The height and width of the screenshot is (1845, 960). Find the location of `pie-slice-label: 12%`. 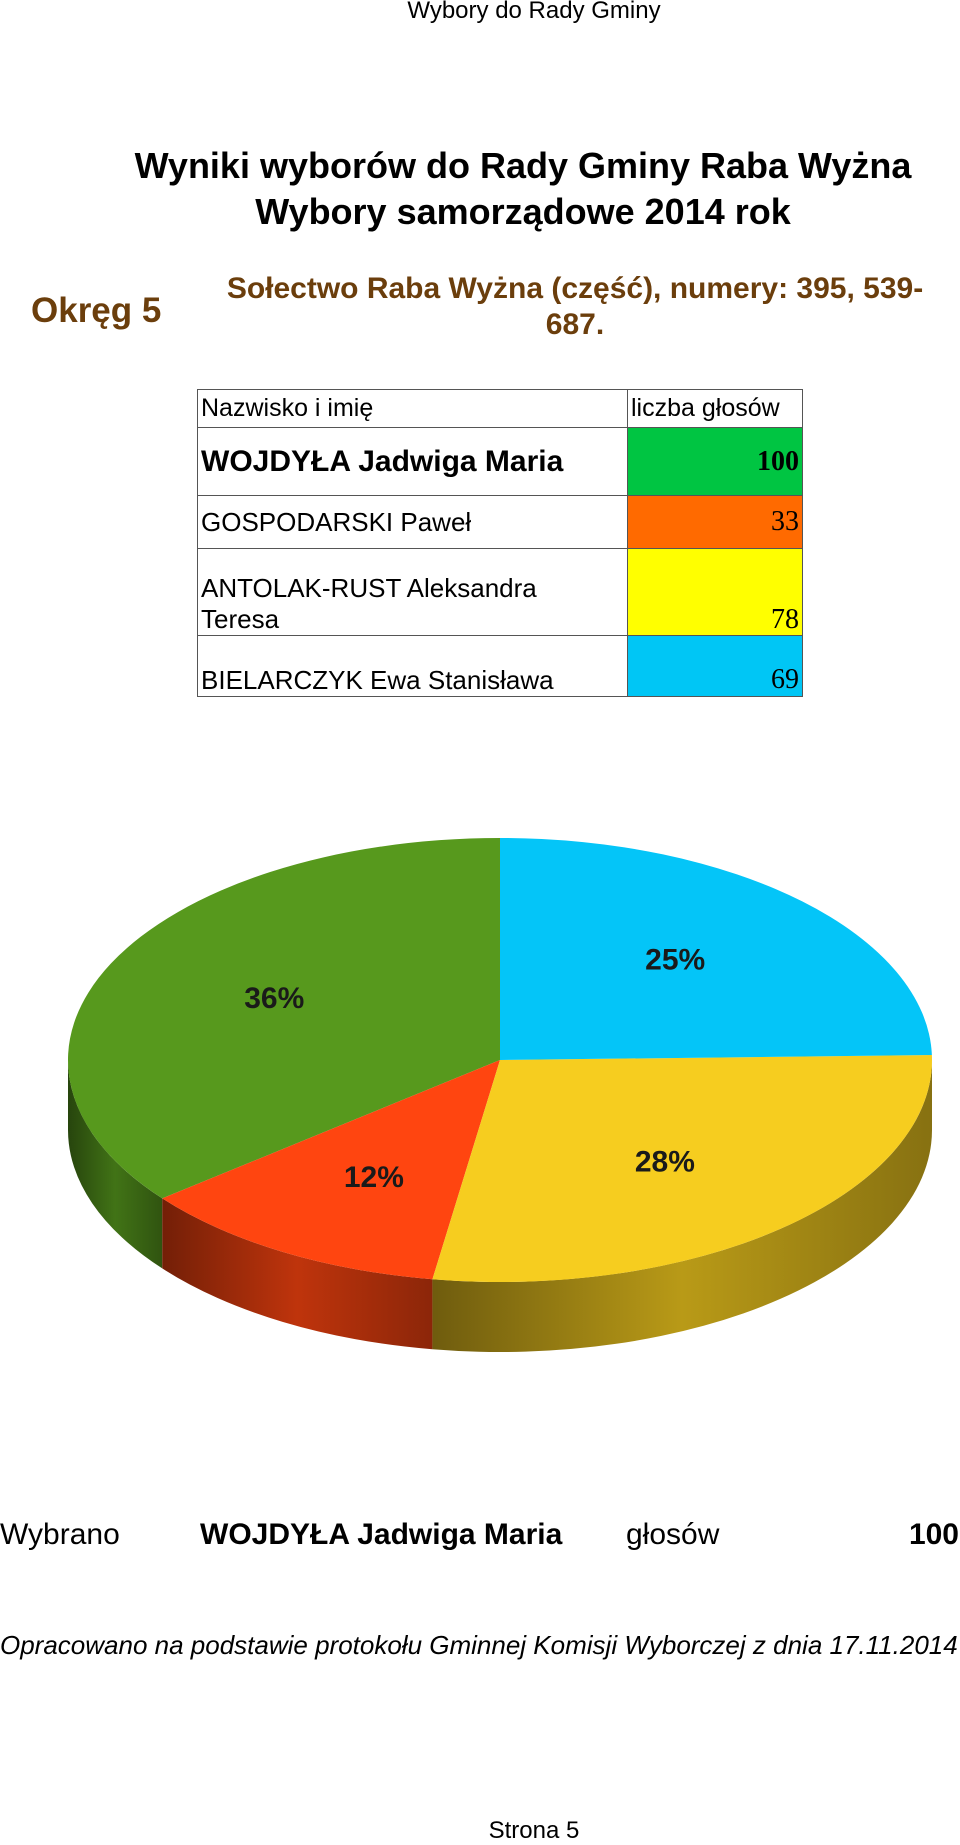

pie-slice-label: 12% is located at coordinates (374, 1177).